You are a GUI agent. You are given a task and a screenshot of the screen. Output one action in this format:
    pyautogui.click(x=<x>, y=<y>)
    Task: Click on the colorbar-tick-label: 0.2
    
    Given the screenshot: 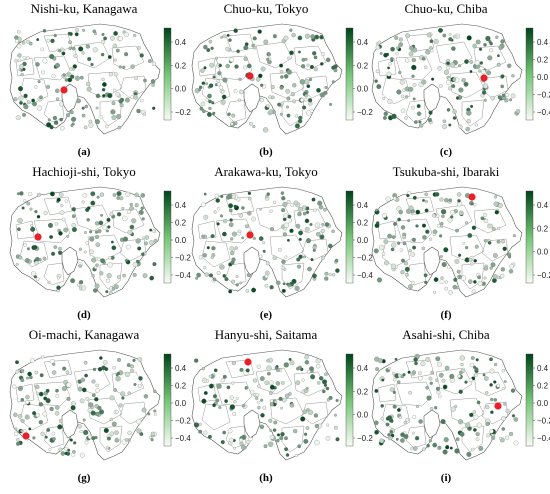 What is the action you would take?
    pyautogui.click(x=363, y=223)
    